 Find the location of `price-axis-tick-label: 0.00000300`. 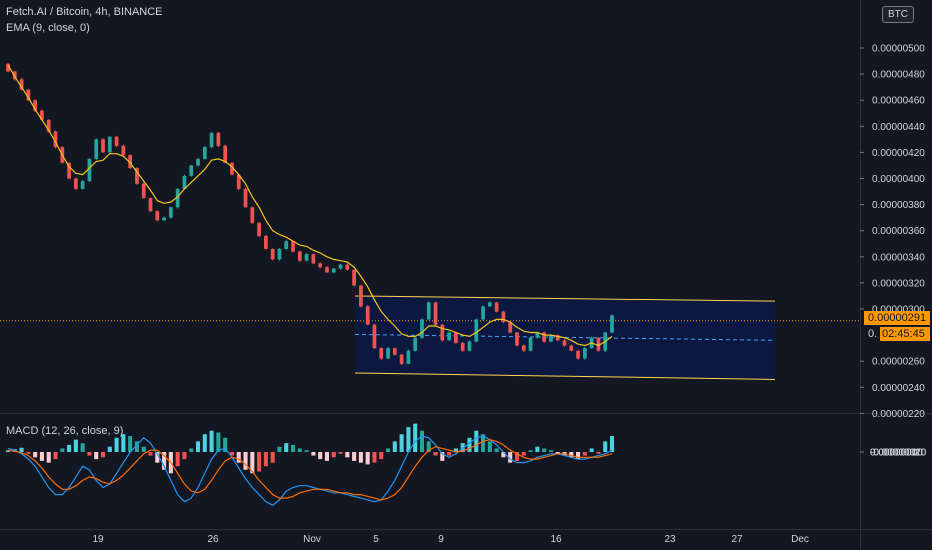

price-axis-tick-label: 0.00000300 is located at coordinates (898, 310).